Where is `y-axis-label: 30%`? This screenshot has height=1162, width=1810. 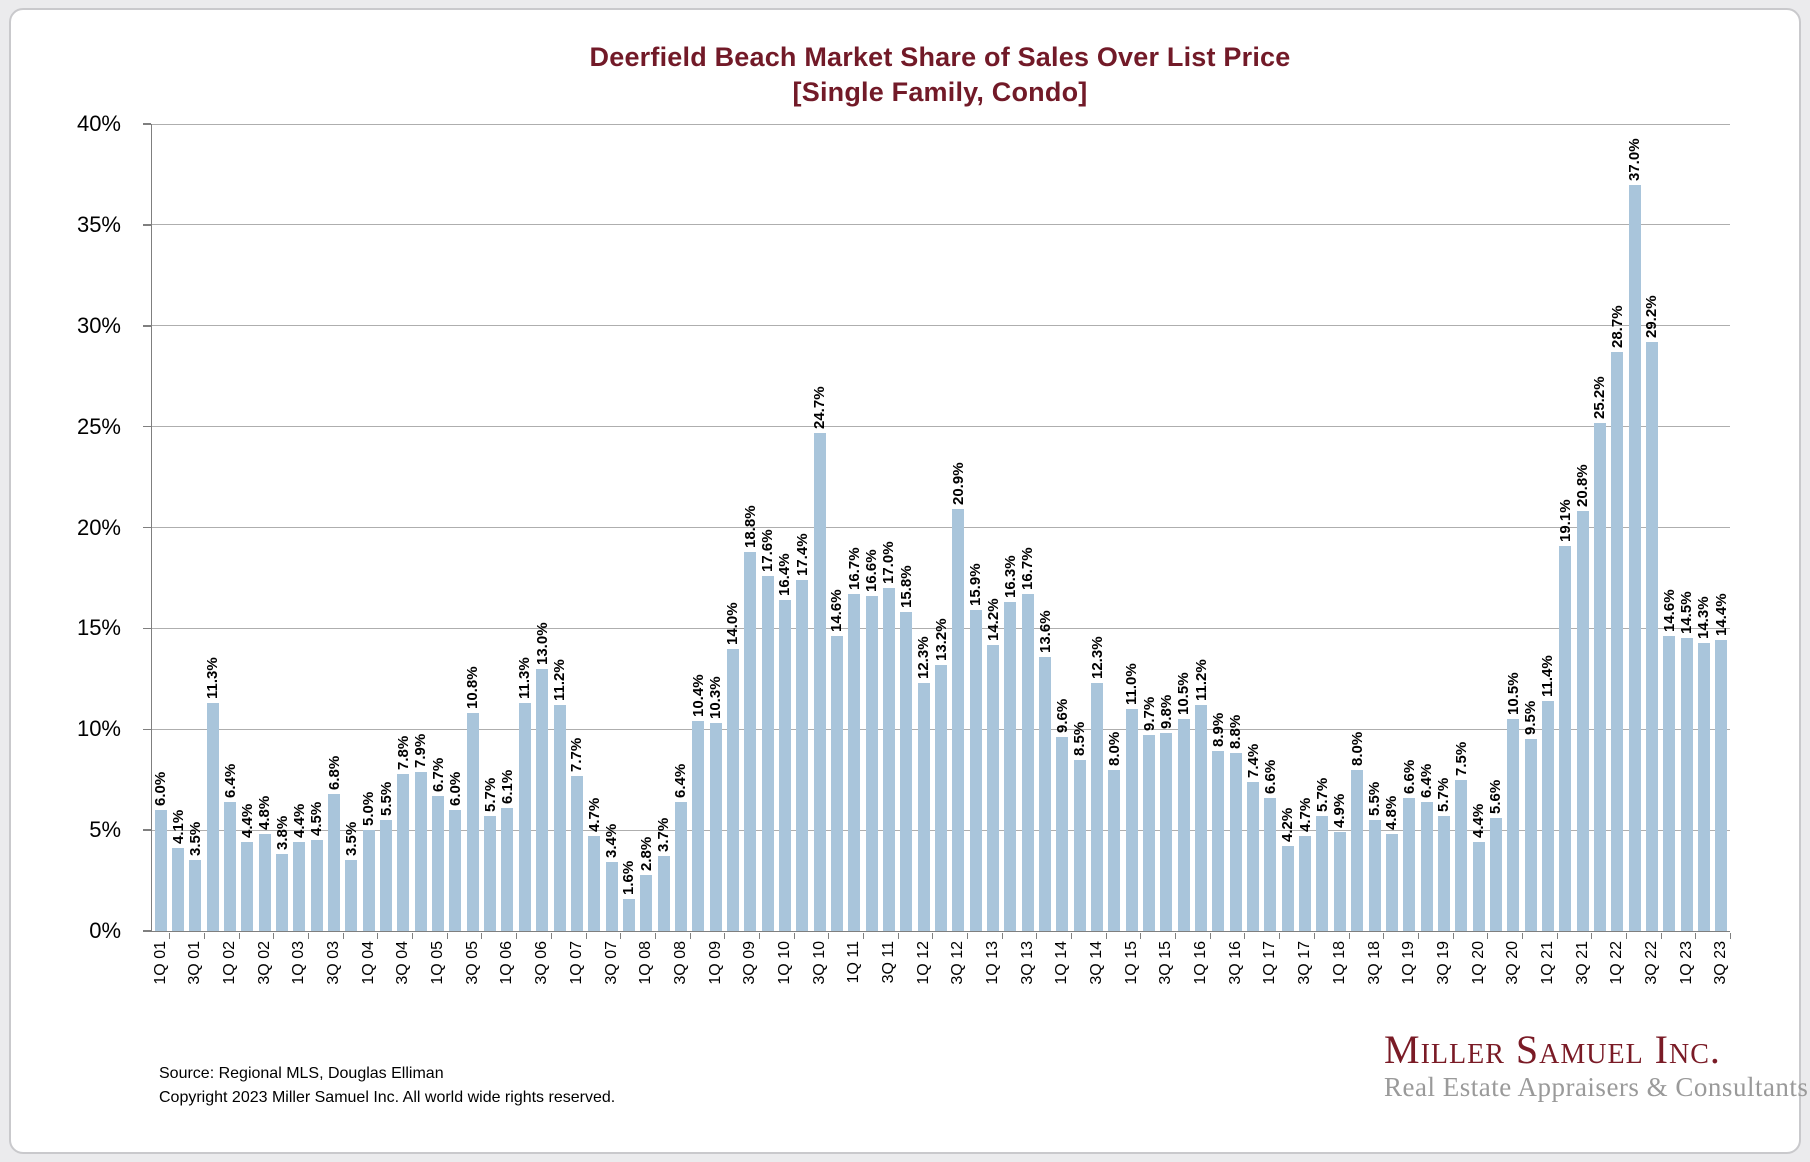 y-axis-label: 30% is located at coordinates (98, 325).